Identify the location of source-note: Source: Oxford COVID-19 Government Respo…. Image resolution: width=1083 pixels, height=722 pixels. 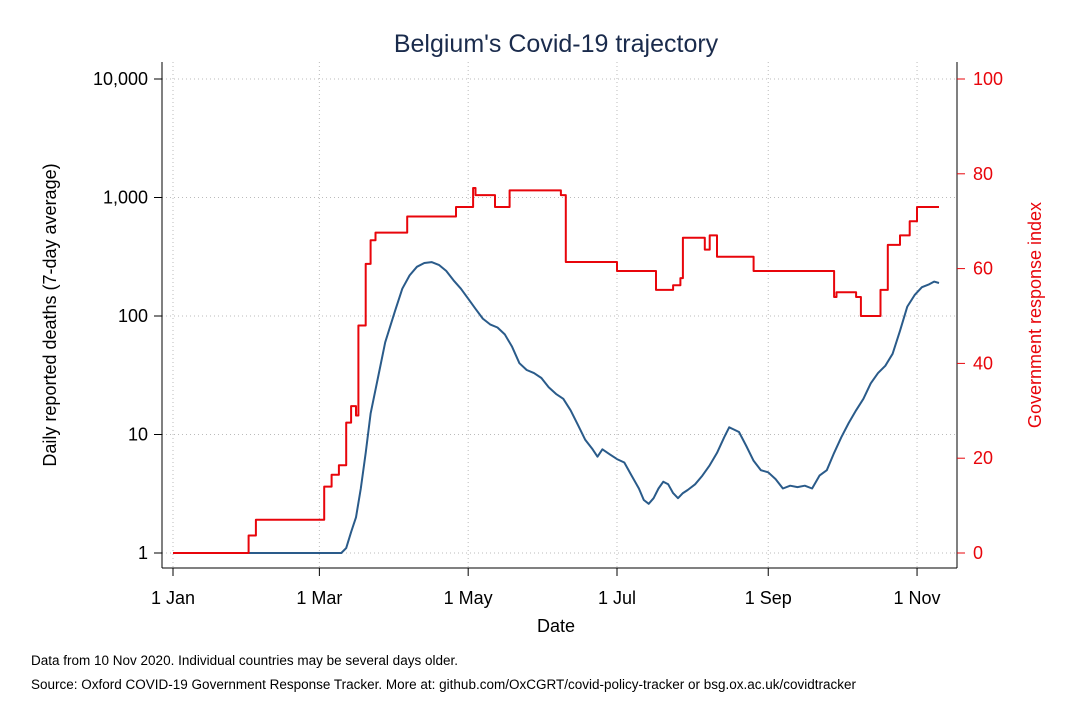
(444, 684).